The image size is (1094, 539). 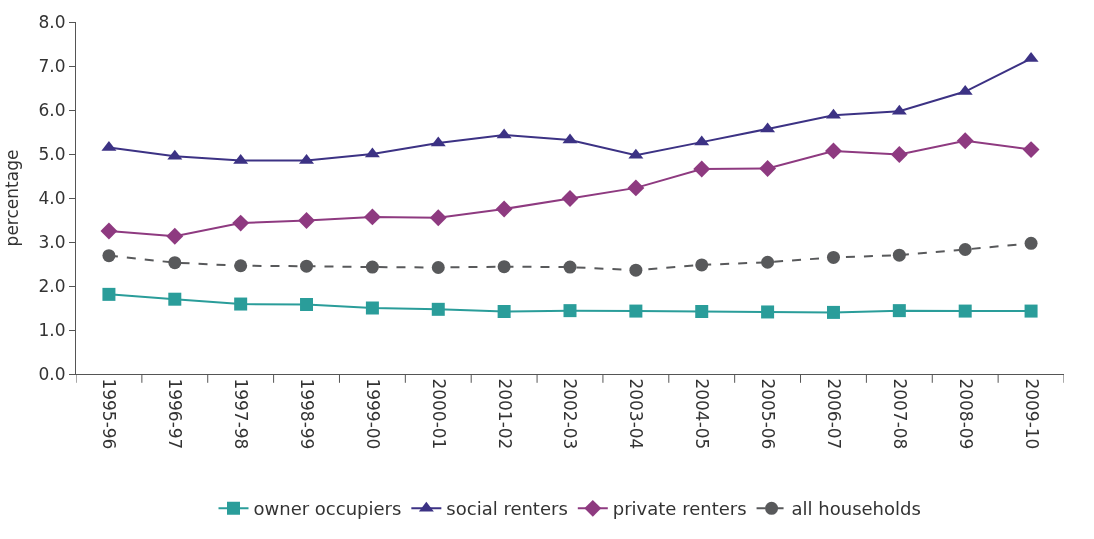 What do you see at coordinates (679, 509) in the screenshot?
I see `legend-label: private renters` at bounding box center [679, 509].